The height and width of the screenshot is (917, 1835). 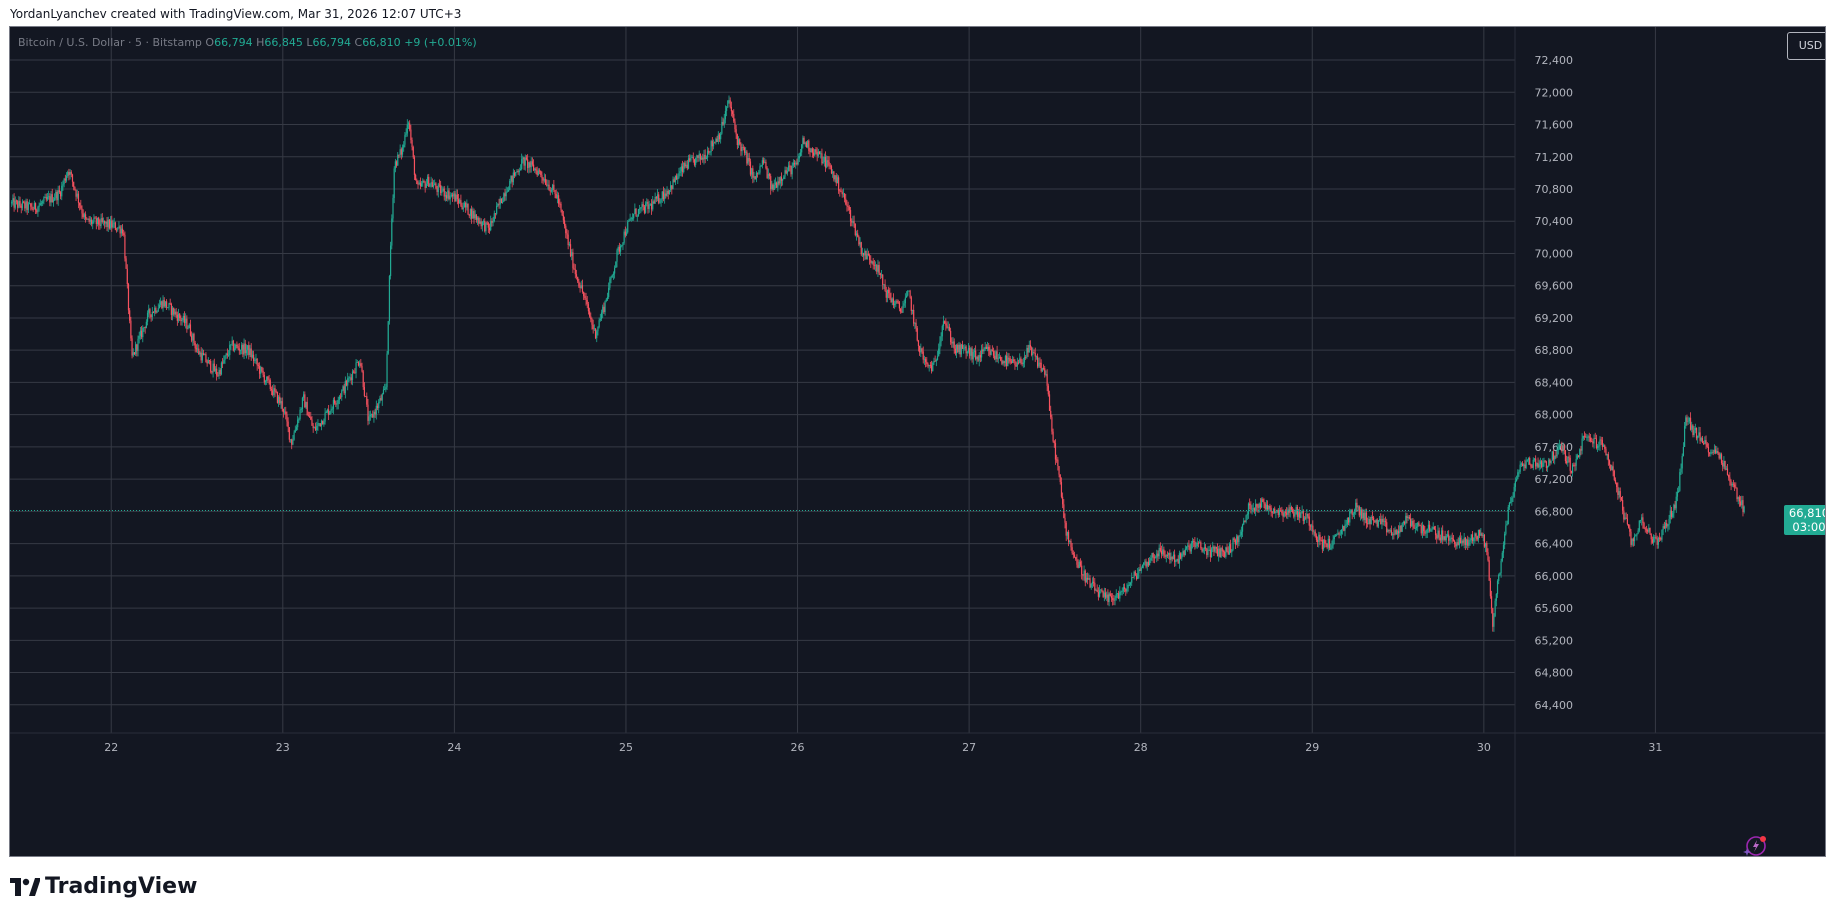 I want to click on brand-name: TradingView, so click(x=121, y=886).